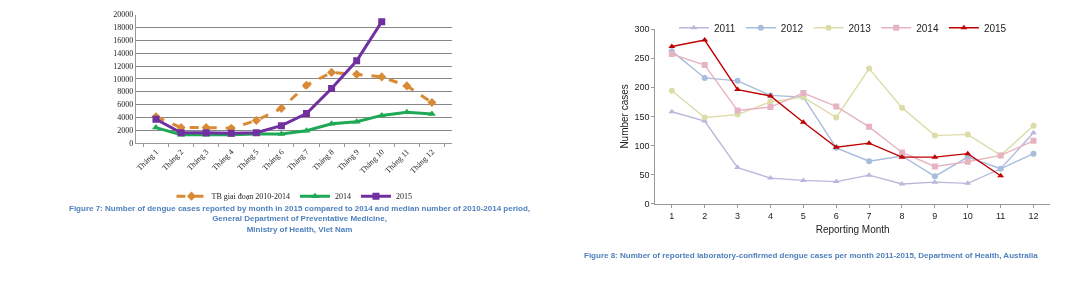  Describe the element at coordinates (935, 215) in the screenshot. I see `x-tick-label: 9` at that location.